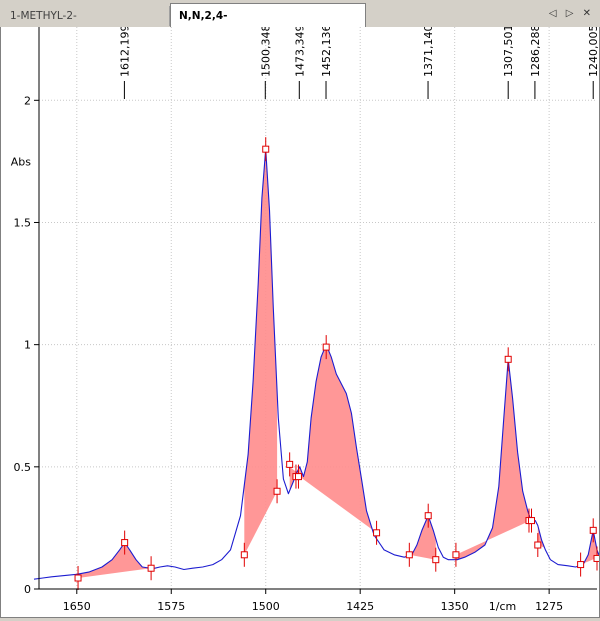  Describe the element at coordinates (23, 222) in the screenshot. I see `y-tick-label-3: 1.5` at that location.